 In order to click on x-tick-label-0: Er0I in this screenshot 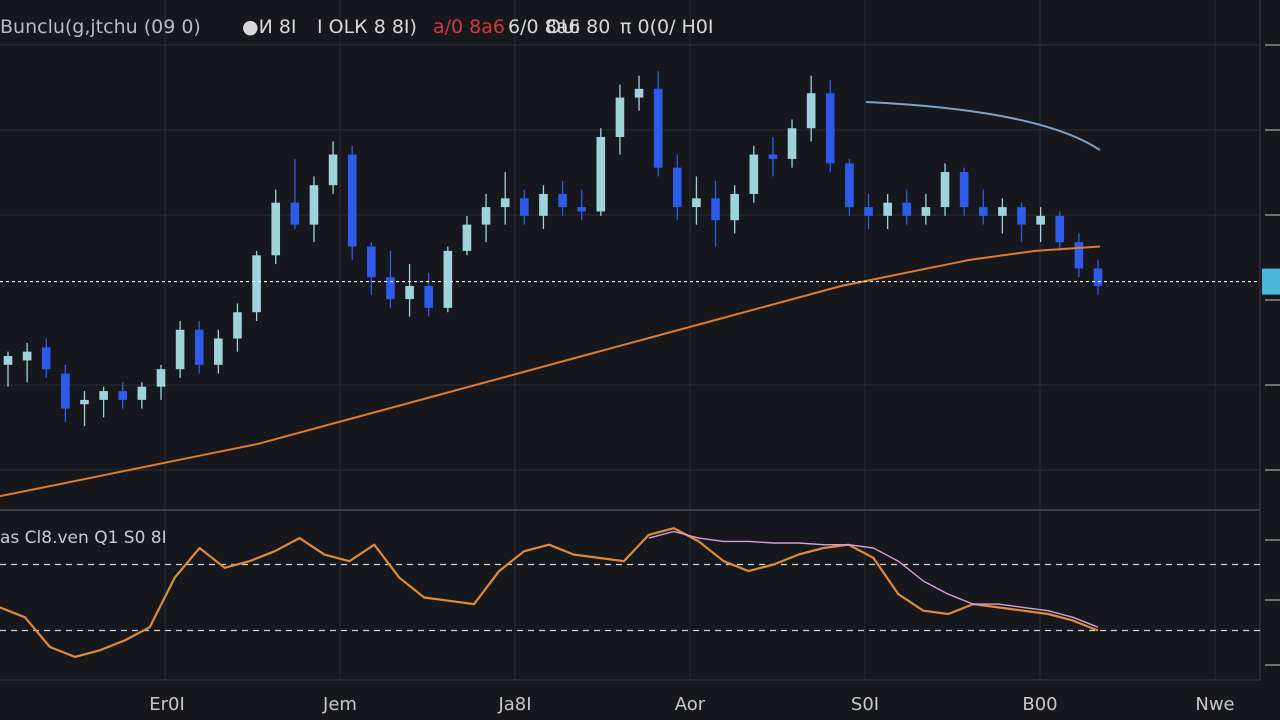, I will do `click(167, 704)`.